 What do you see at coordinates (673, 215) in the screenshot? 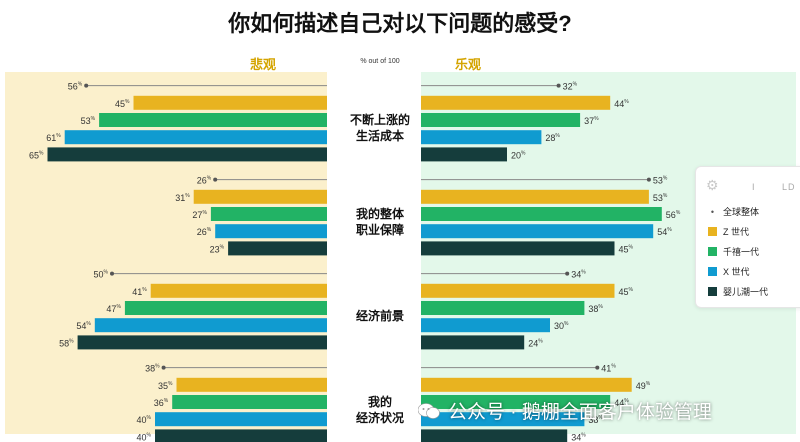
I see `value-label-optimistic: 56%` at bounding box center [673, 215].